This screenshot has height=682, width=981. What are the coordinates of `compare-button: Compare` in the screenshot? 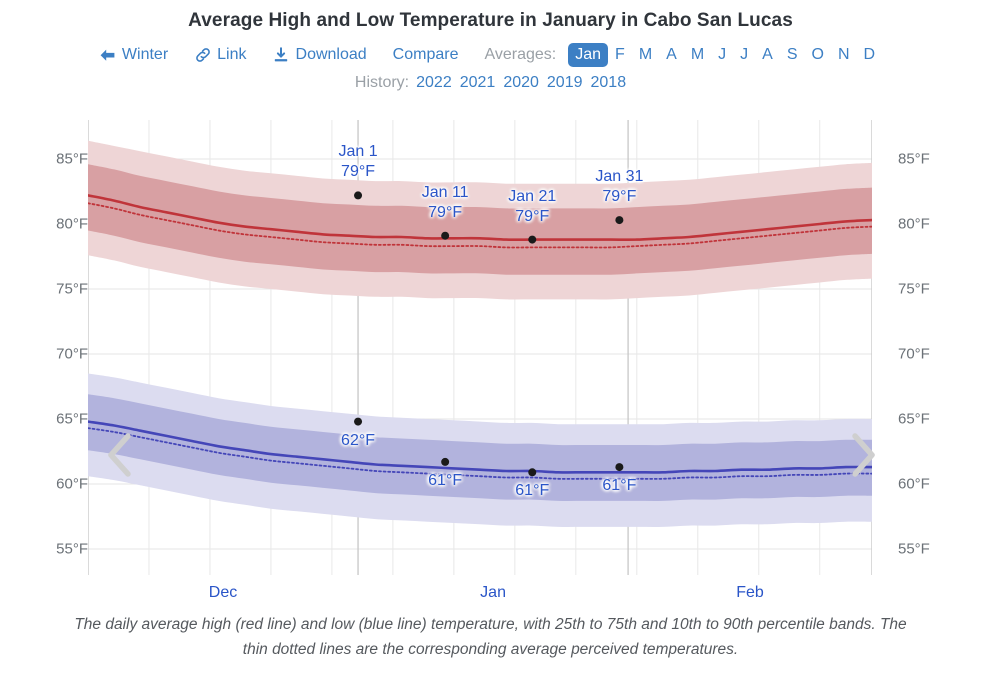 It's located at (426, 55).